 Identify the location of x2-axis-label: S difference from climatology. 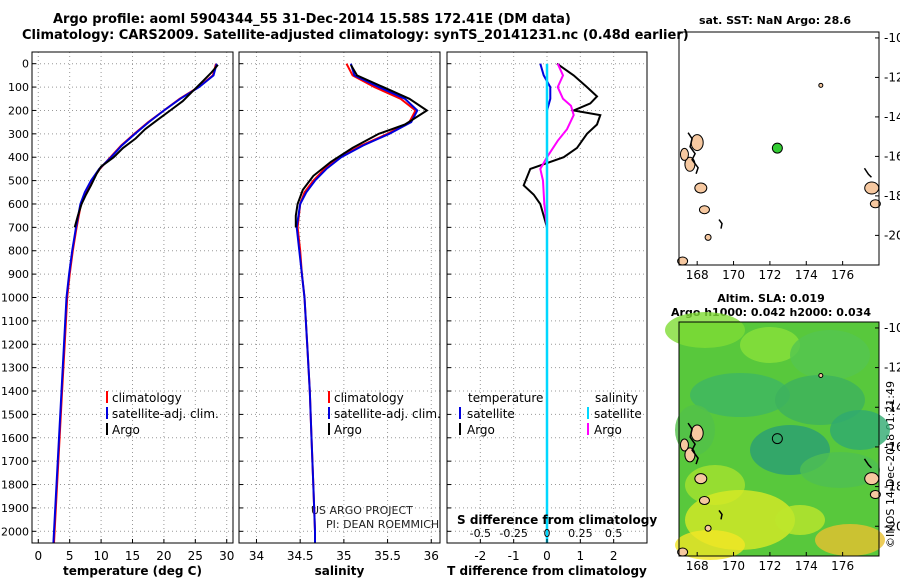
(557, 520).